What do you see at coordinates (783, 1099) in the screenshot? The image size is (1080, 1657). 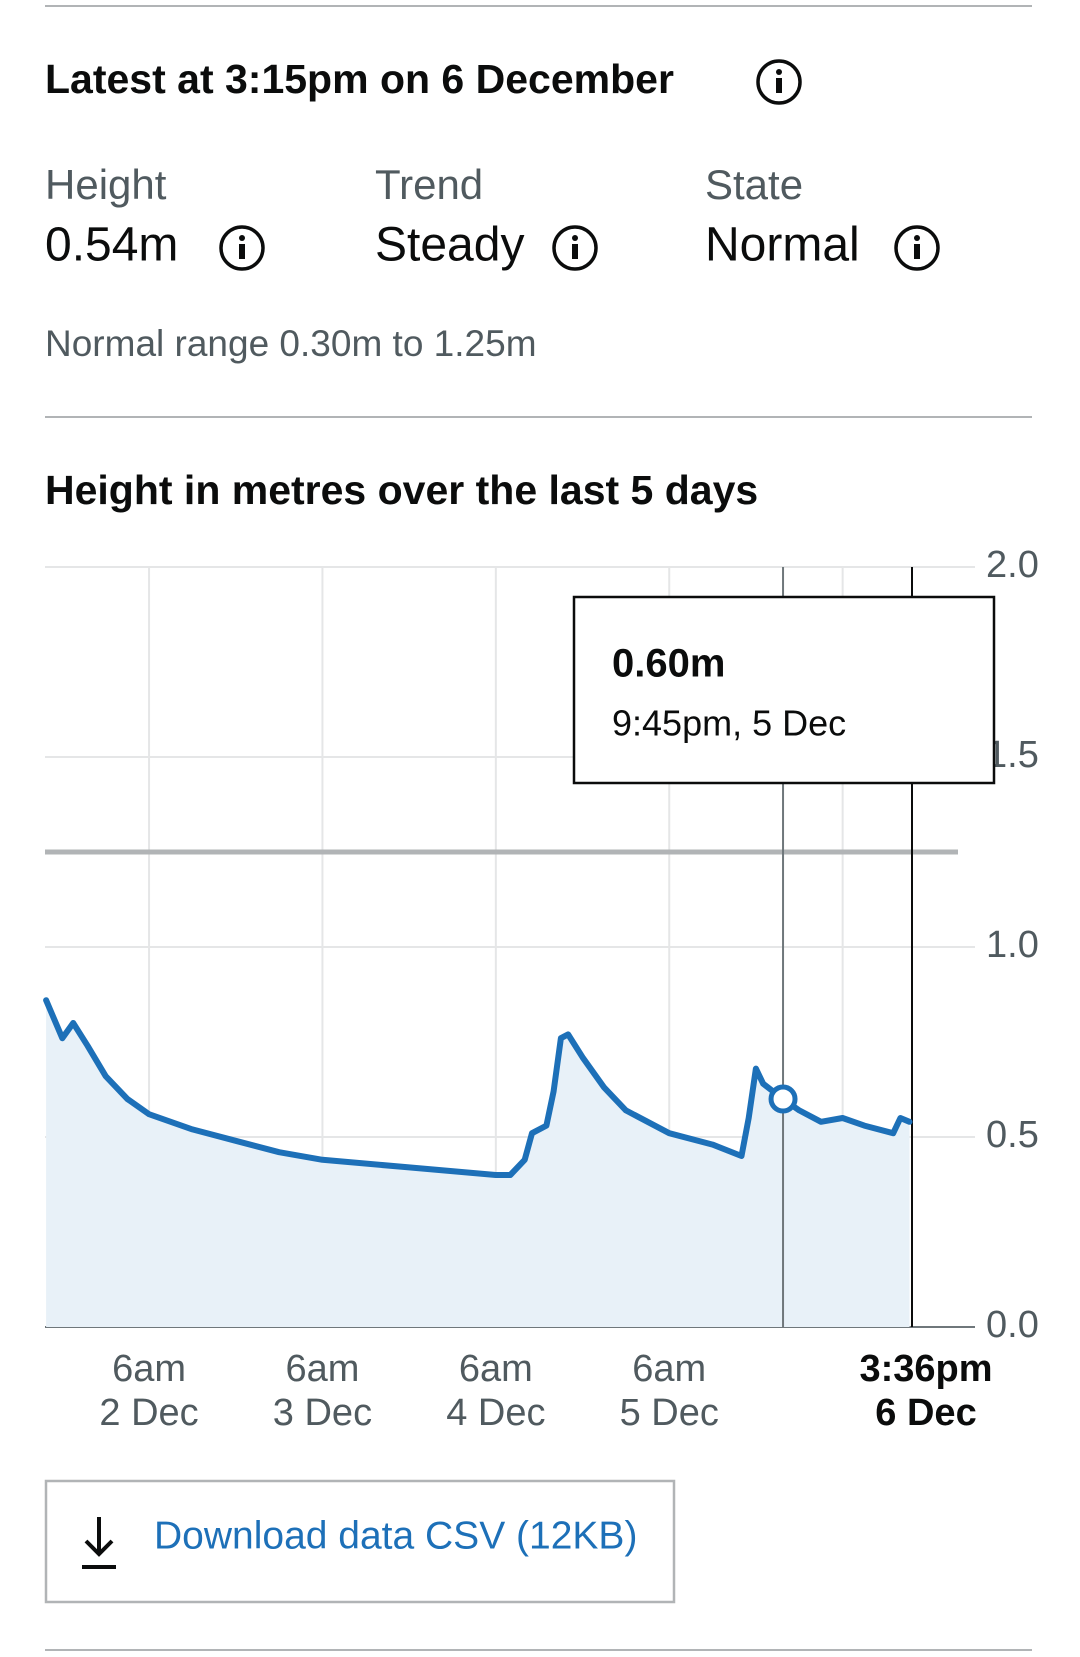 I see `hover-point` at bounding box center [783, 1099].